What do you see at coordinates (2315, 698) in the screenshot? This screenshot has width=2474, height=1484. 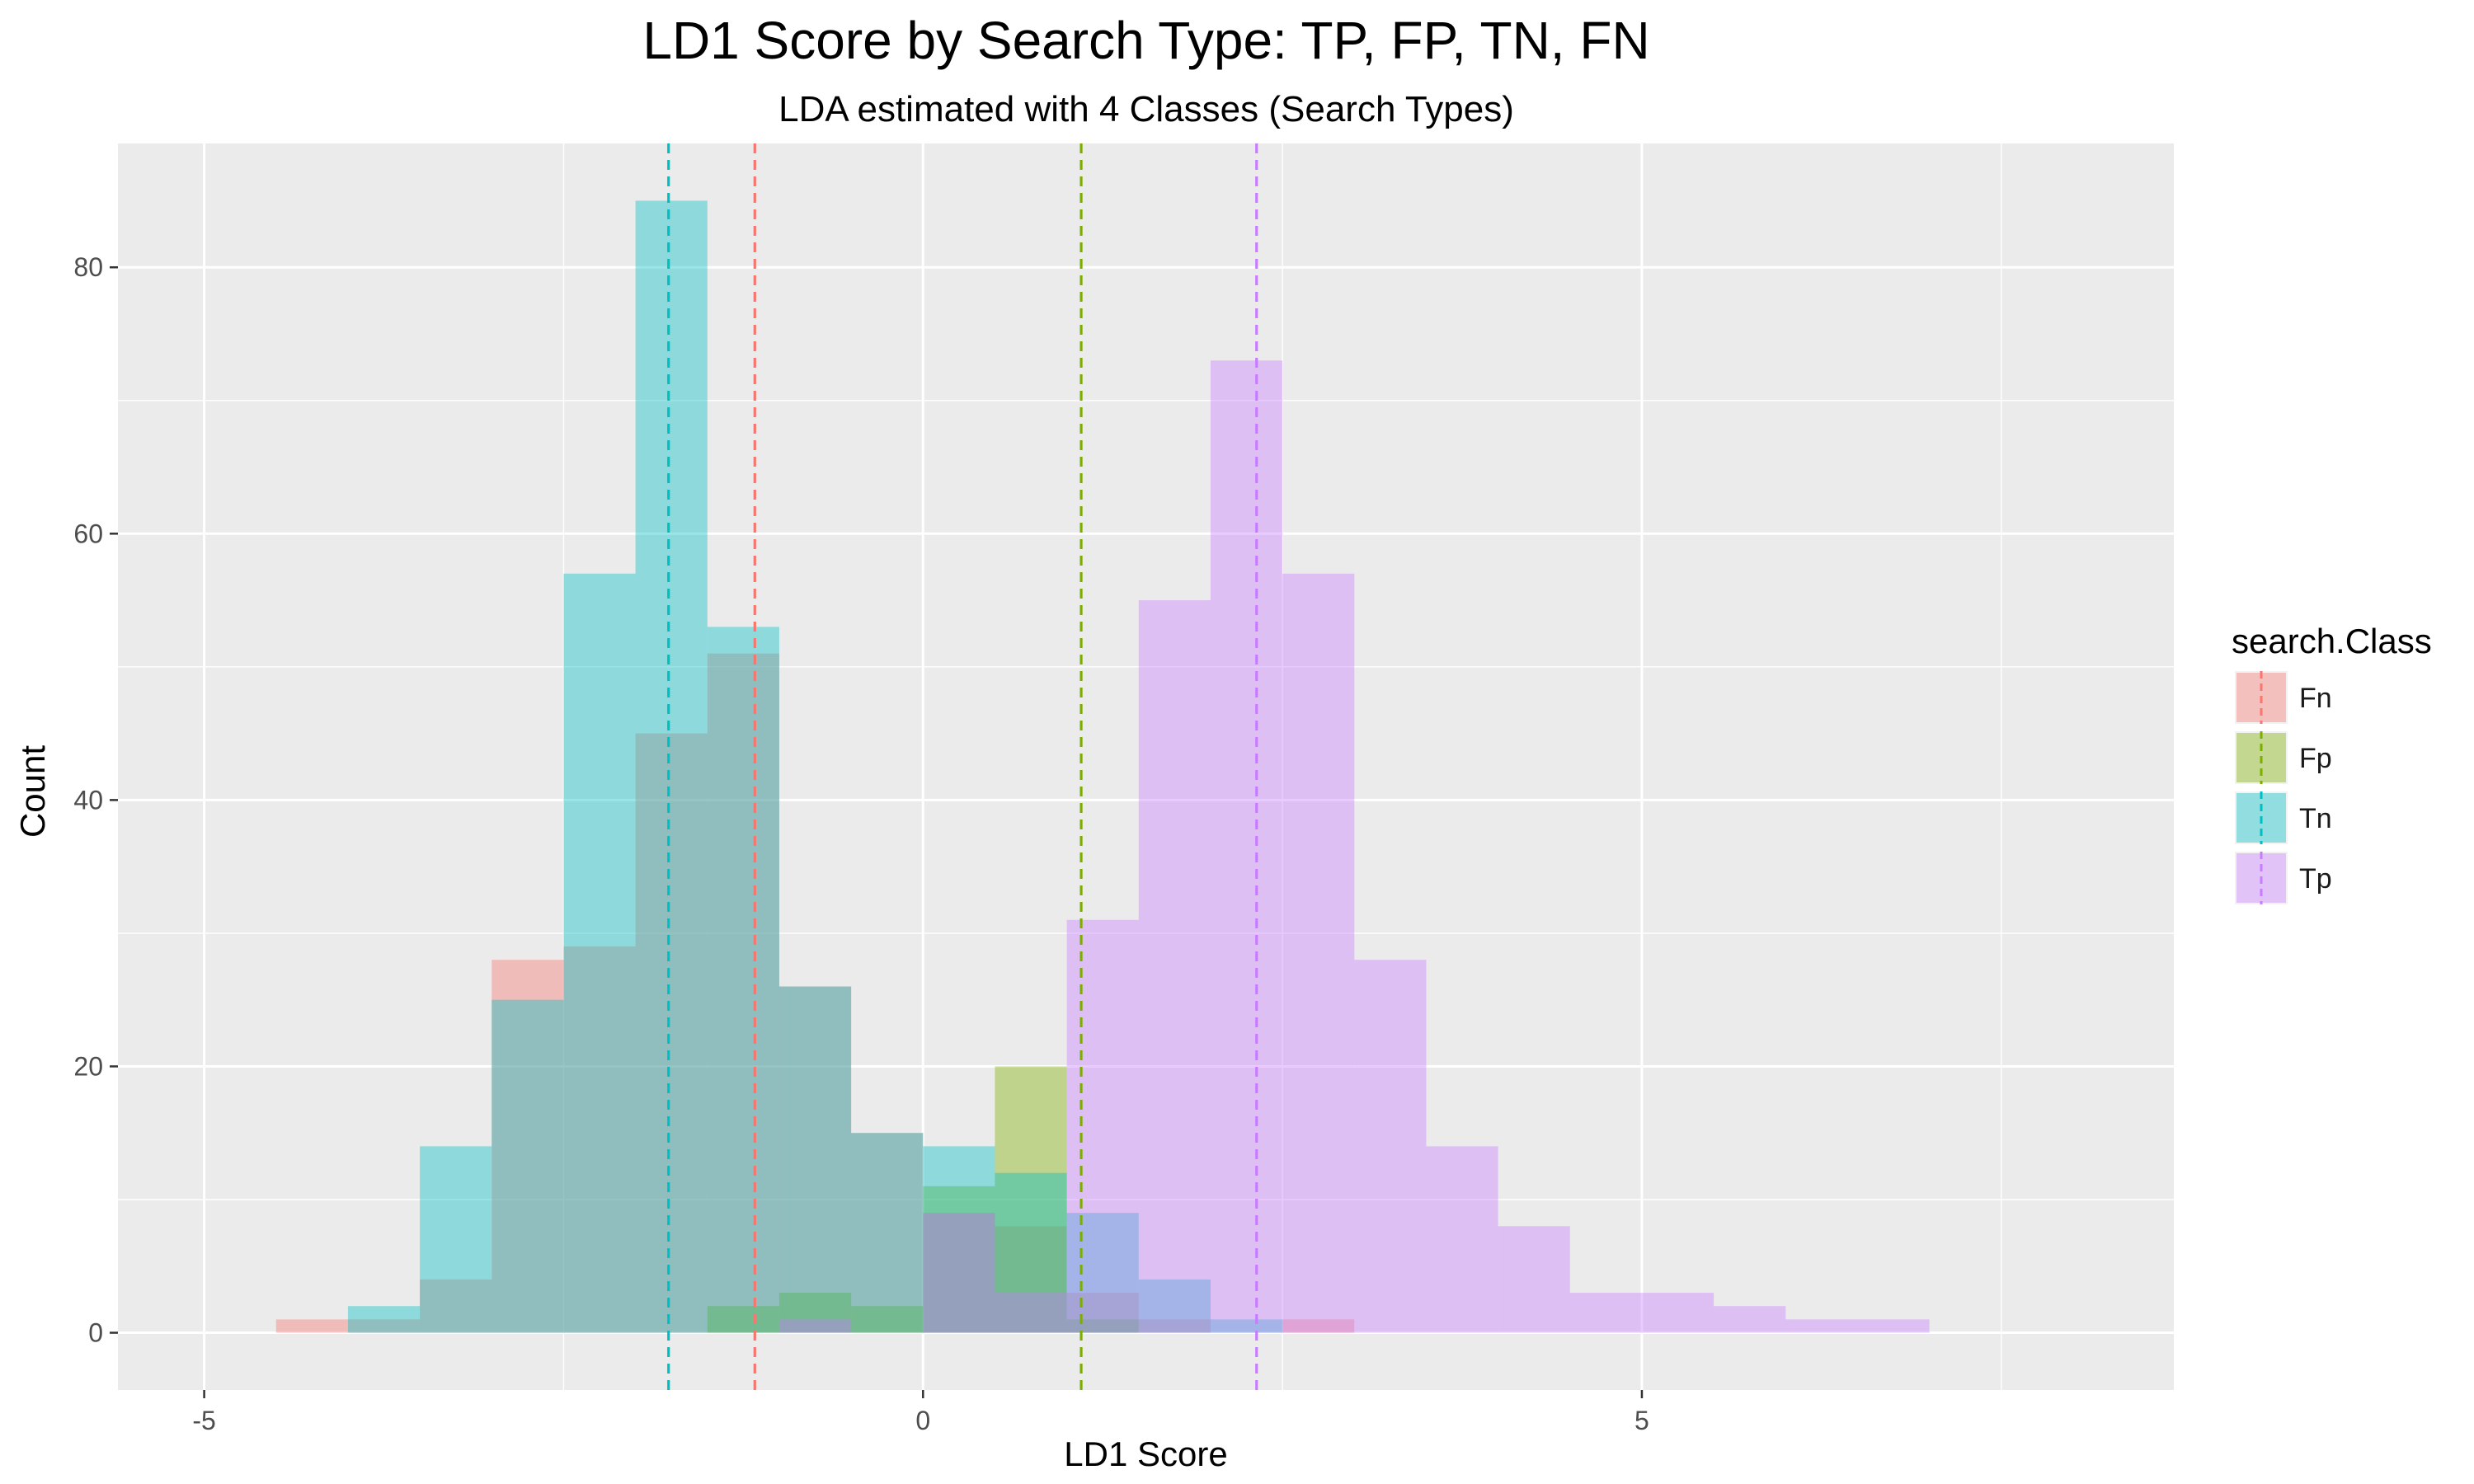 I see `legend-label-fn: Fn` at bounding box center [2315, 698].